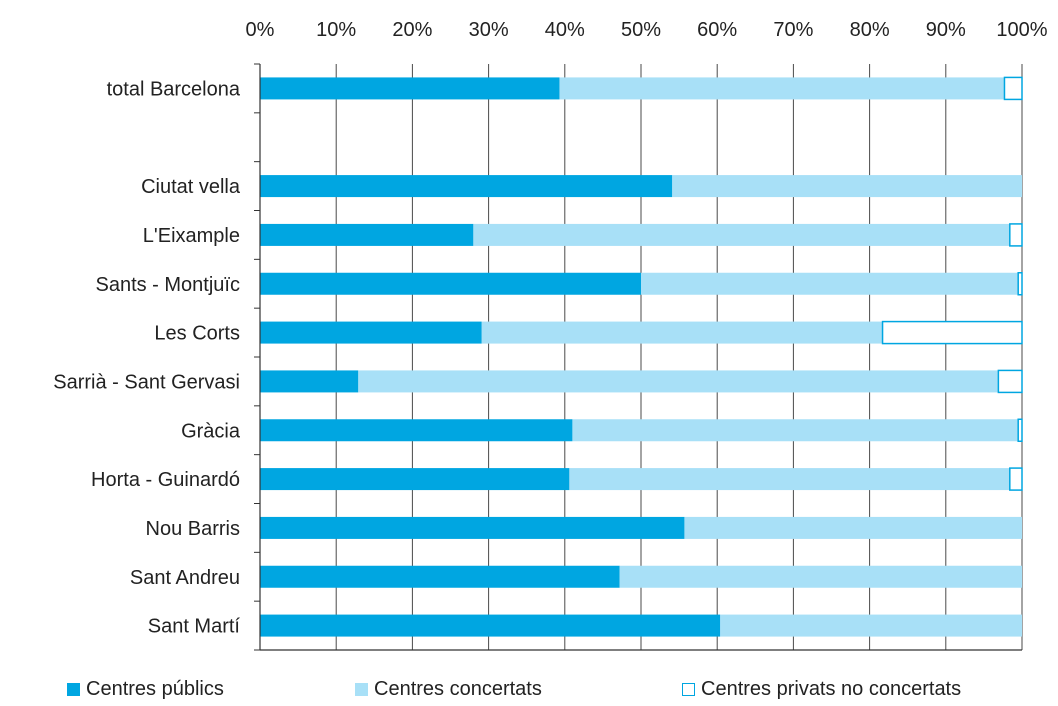 The image size is (1058, 706). Describe the element at coordinates (458, 689) in the screenshot. I see `legend-label-concertats: Centres concertats` at that location.